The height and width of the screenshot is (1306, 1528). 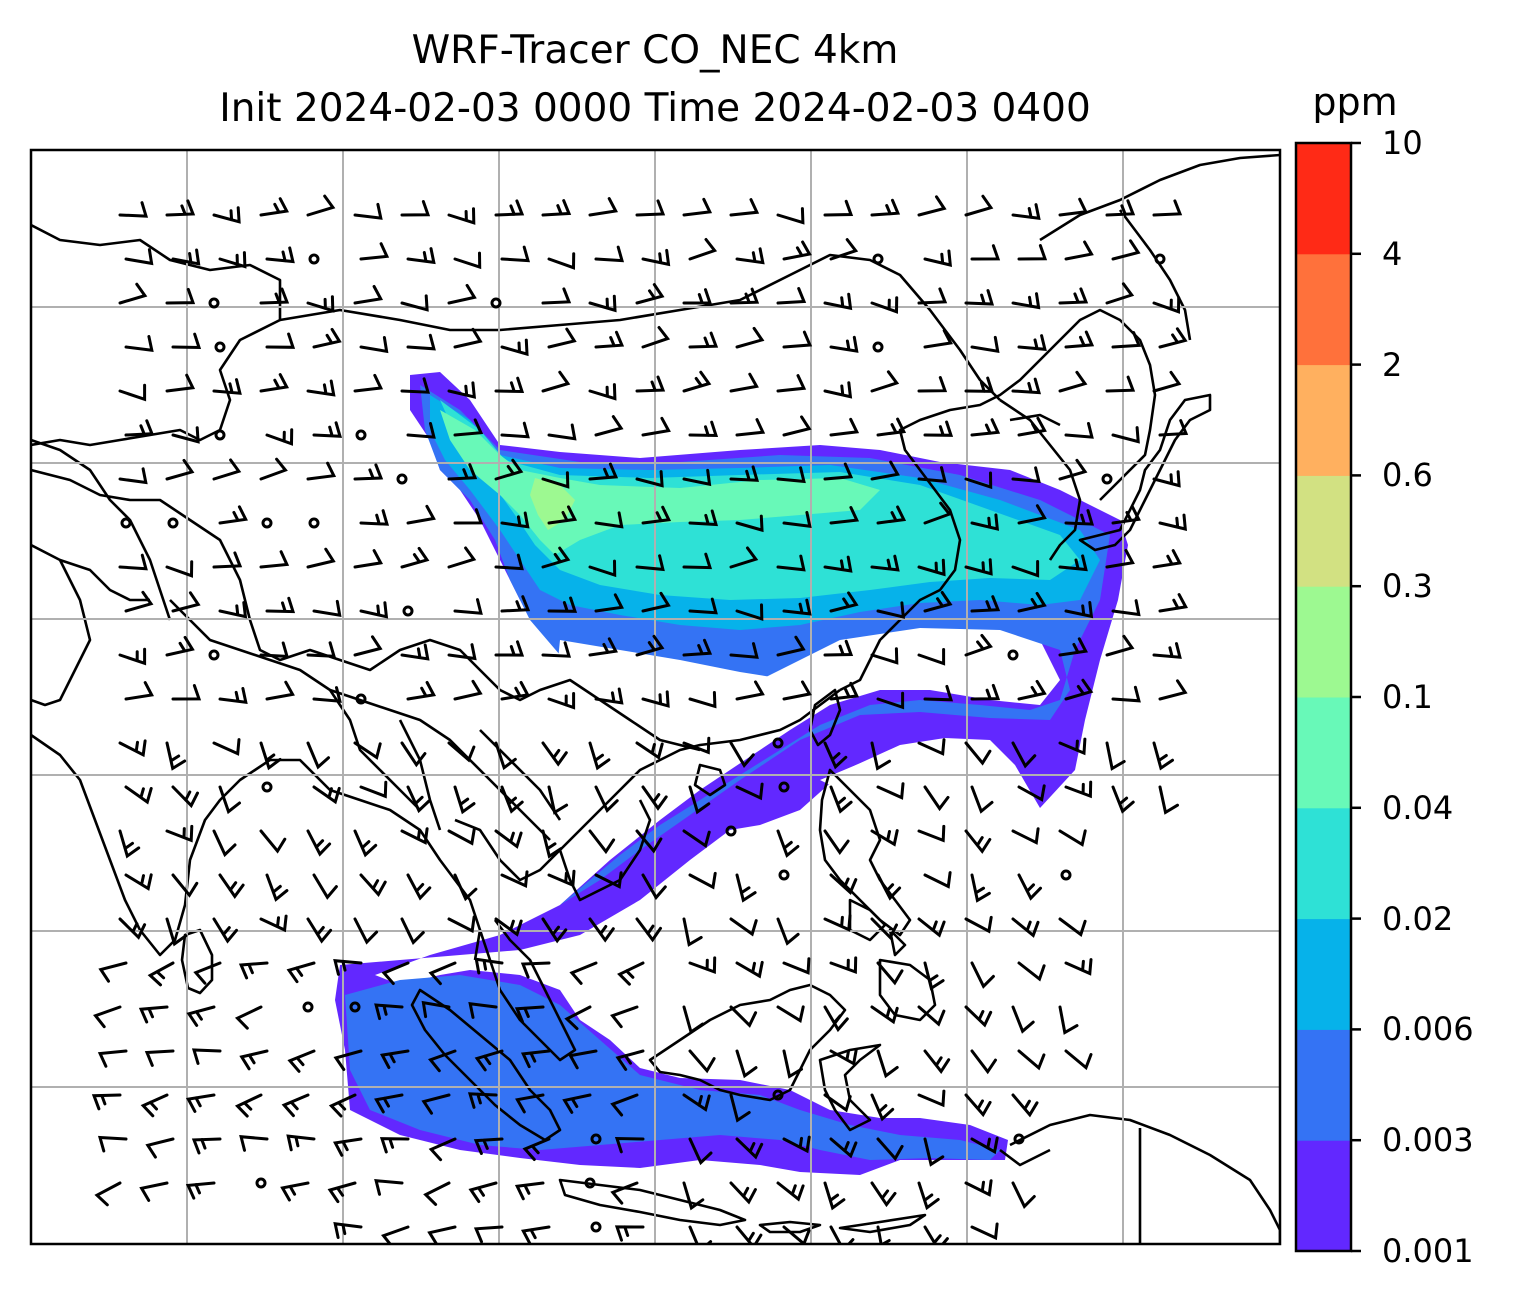 What do you see at coordinates (865, 852) in the screenshot?
I see `coastline-luzon` at bounding box center [865, 852].